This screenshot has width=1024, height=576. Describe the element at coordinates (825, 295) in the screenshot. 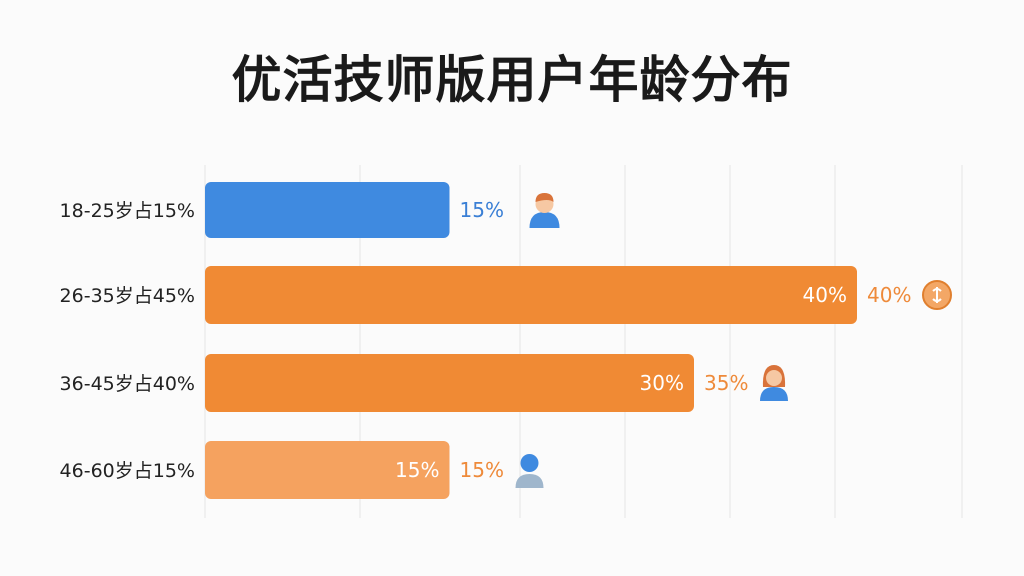

I see `bar-inside-label-2: 40%` at that location.